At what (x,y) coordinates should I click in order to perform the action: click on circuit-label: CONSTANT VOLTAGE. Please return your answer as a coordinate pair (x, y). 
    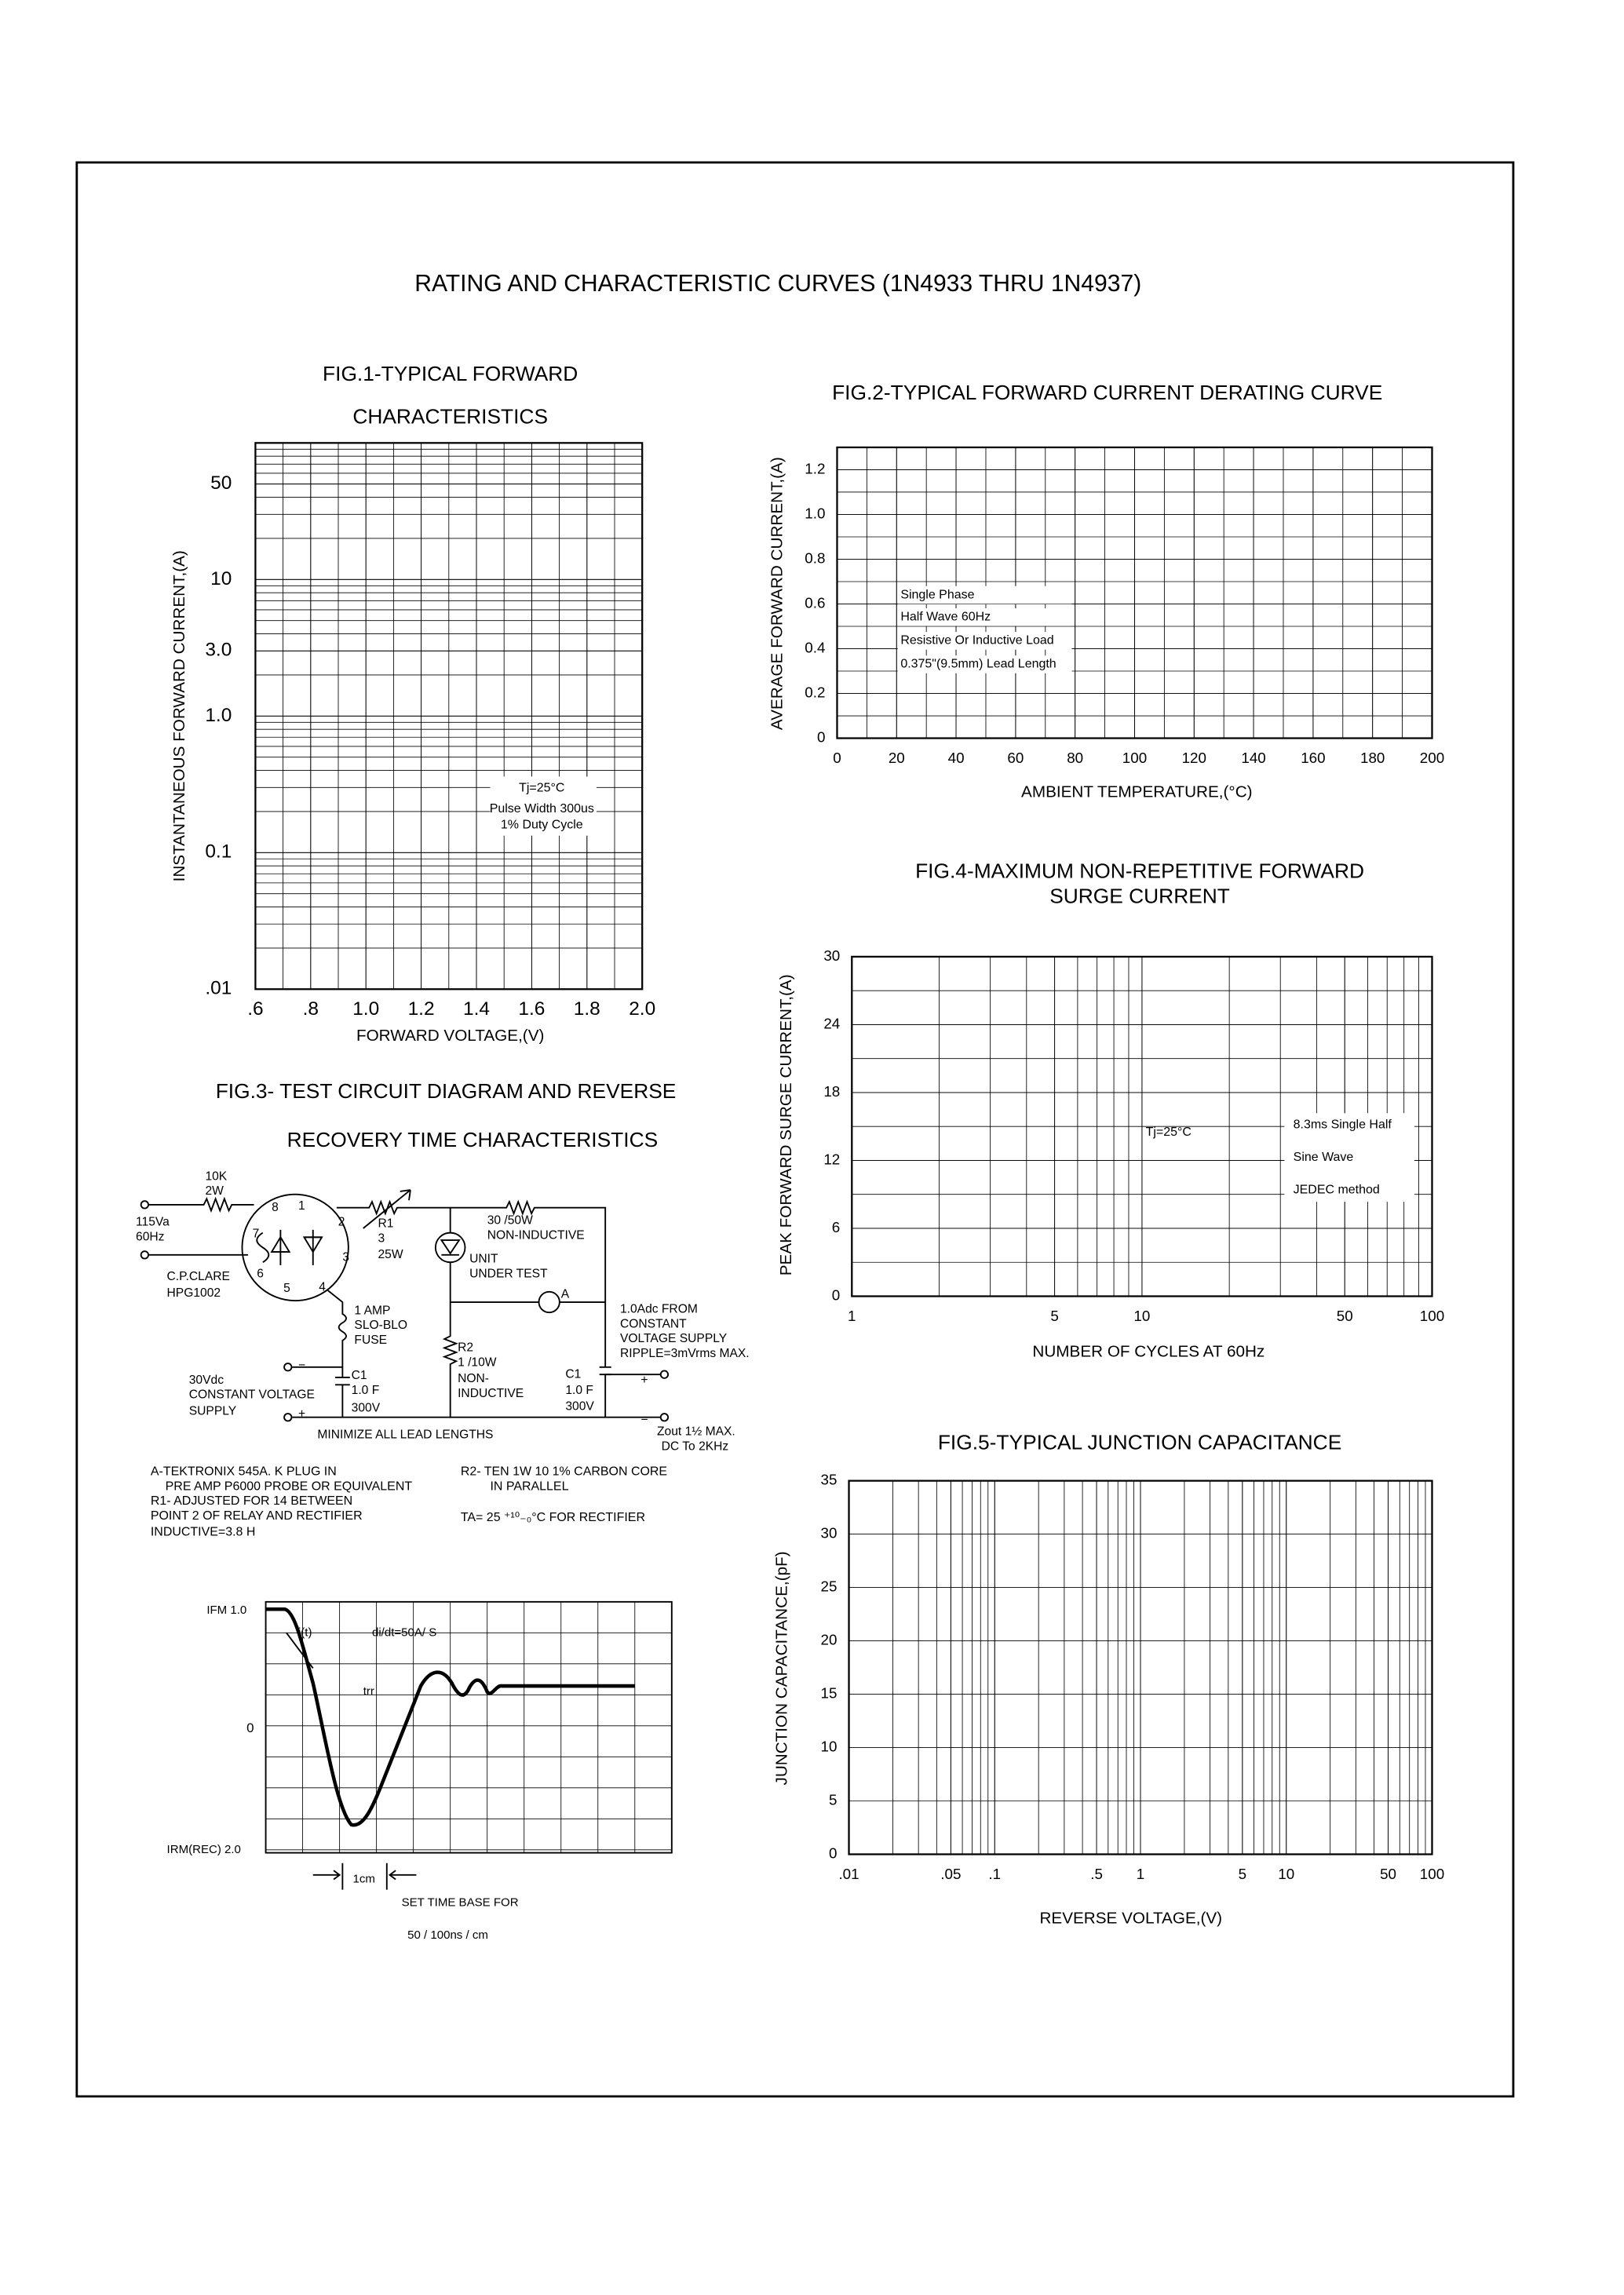
    Looking at the image, I should click on (252, 1395).